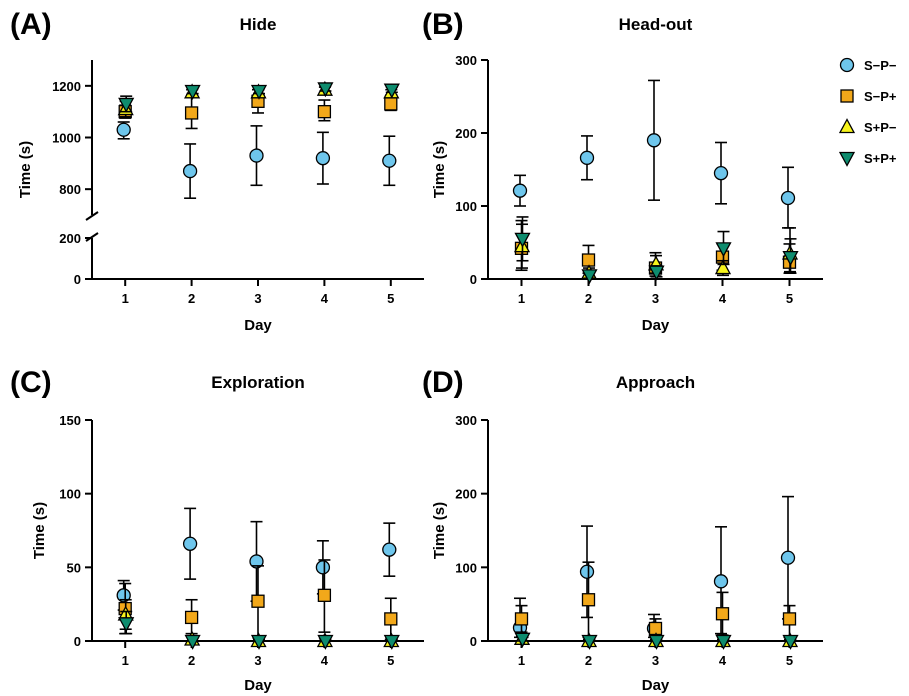 This screenshot has height=696, width=909. What do you see at coordinates (656, 24) in the screenshot?
I see `panel-title: Head-out` at bounding box center [656, 24].